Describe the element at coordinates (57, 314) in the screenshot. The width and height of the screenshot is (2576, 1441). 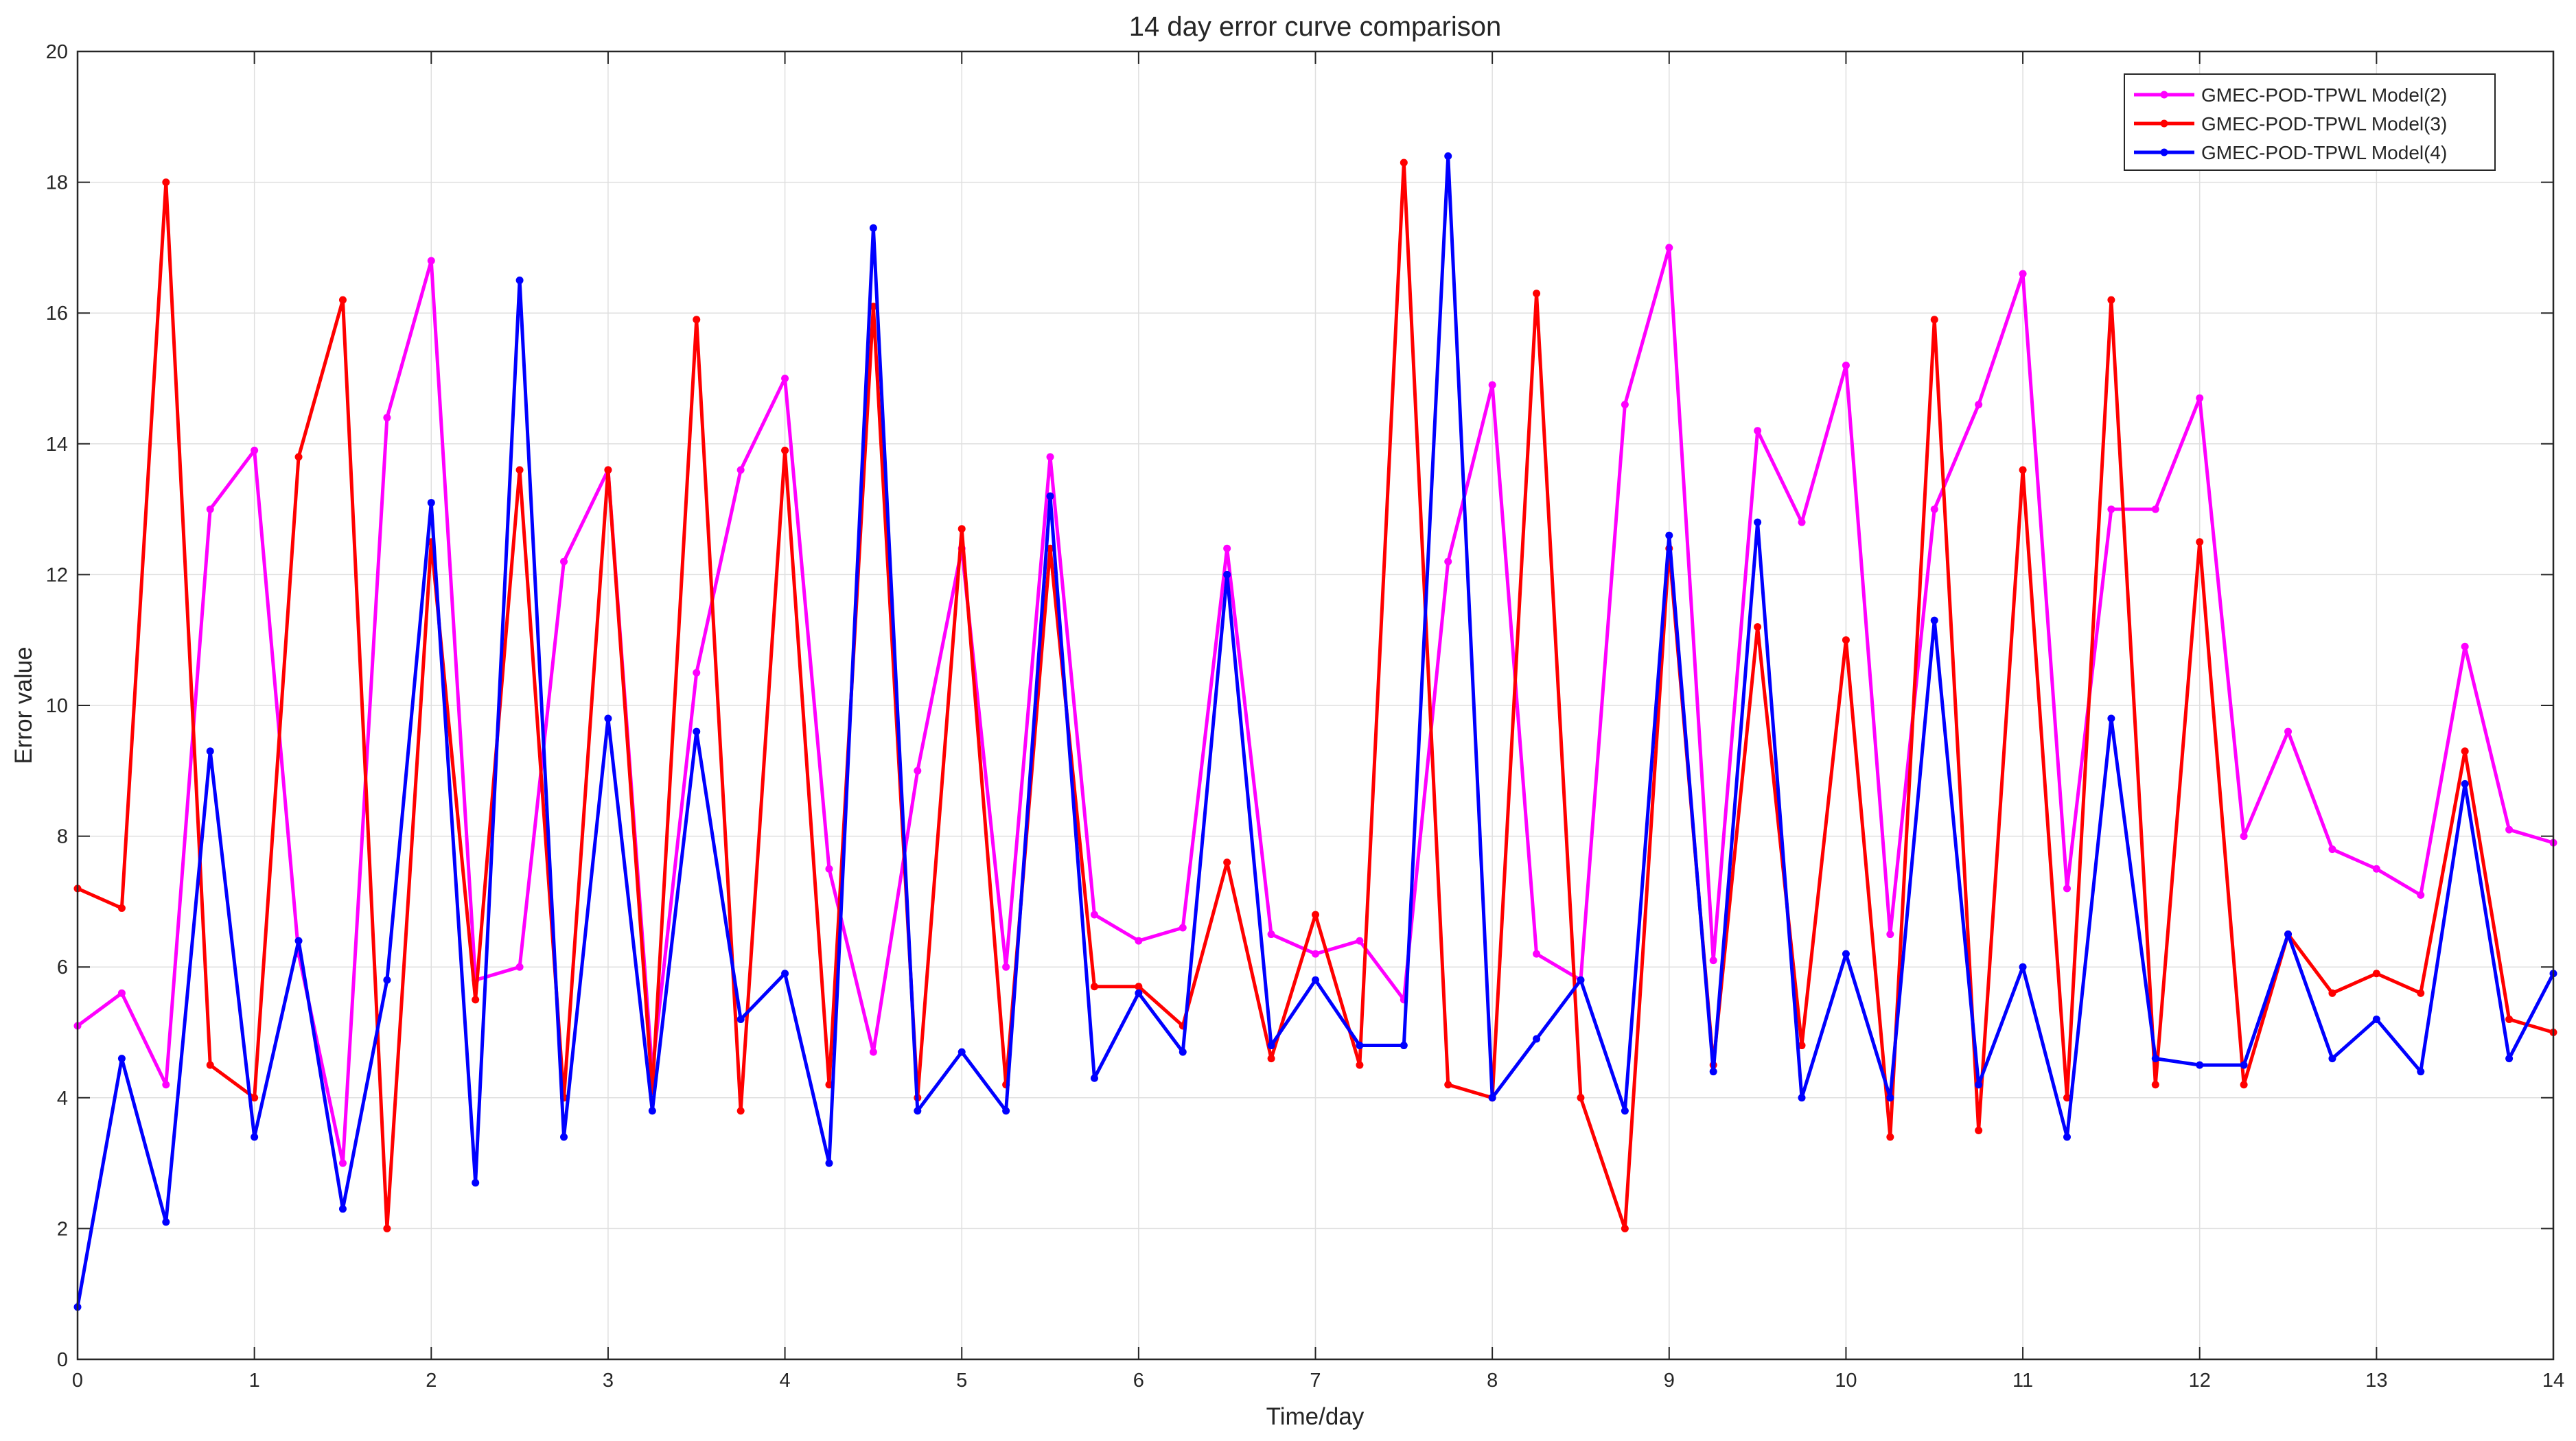
I see `y-tick-label: 16` at that location.